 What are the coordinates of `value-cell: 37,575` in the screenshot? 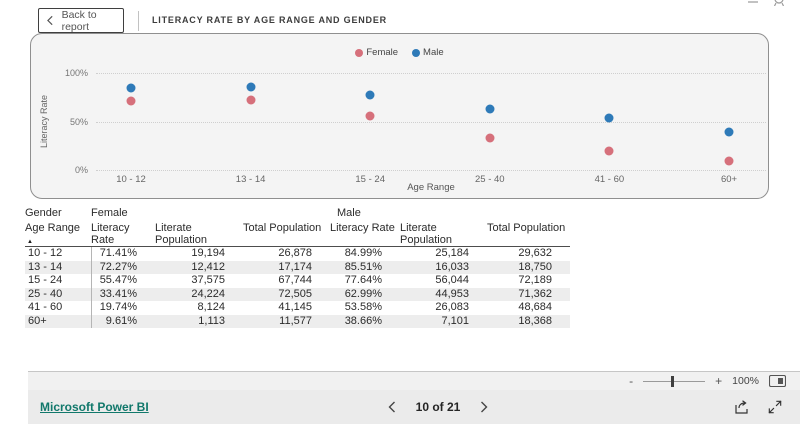 It's located at (208, 280).